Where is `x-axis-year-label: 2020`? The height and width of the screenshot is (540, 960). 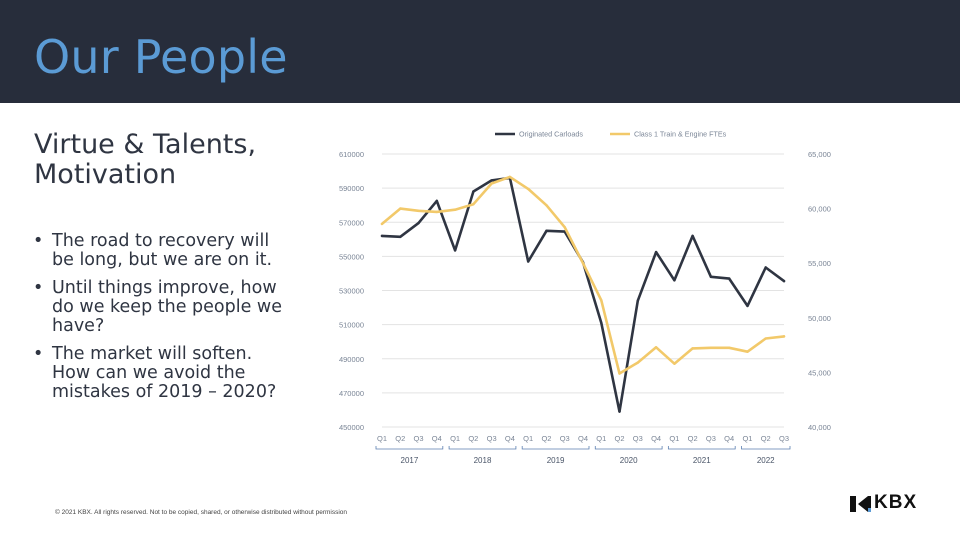 x-axis-year-label: 2020 is located at coordinates (629, 460).